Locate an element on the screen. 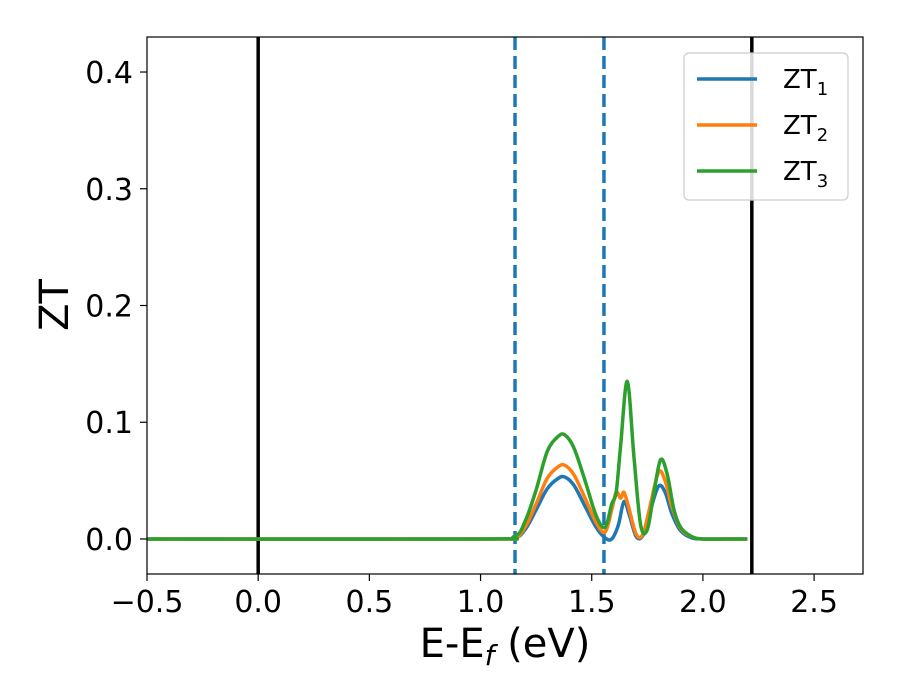 The image size is (900, 700). legend-label-zt3: ZT3 is located at coordinates (805, 174).